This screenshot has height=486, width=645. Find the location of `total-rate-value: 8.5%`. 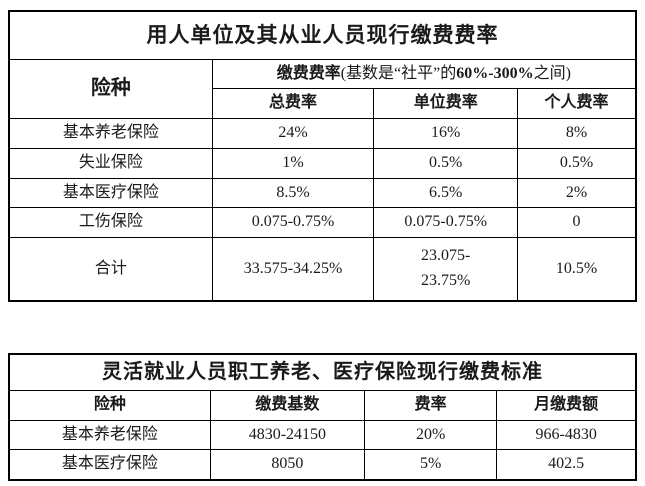

total-rate-value: 8.5% is located at coordinates (293, 193).